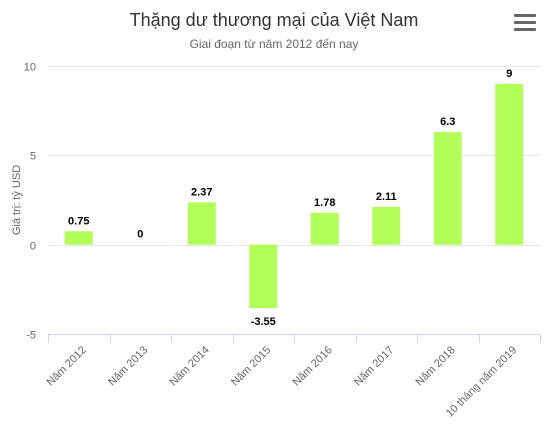 The height and width of the screenshot is (433, 552). I want to click on data-label: 6.3, so click(447, 122).